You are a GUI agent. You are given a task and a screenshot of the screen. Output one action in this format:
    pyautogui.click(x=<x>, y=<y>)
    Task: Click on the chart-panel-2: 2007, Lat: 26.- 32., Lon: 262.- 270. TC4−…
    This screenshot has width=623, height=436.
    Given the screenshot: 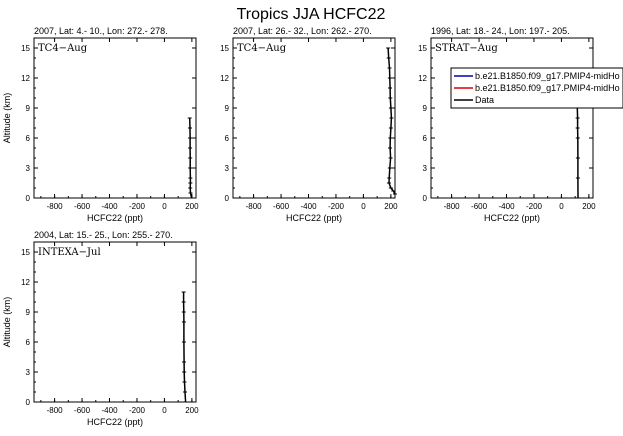 What is the action you would take?
    pyautogui.click(x=309, y=124)
    